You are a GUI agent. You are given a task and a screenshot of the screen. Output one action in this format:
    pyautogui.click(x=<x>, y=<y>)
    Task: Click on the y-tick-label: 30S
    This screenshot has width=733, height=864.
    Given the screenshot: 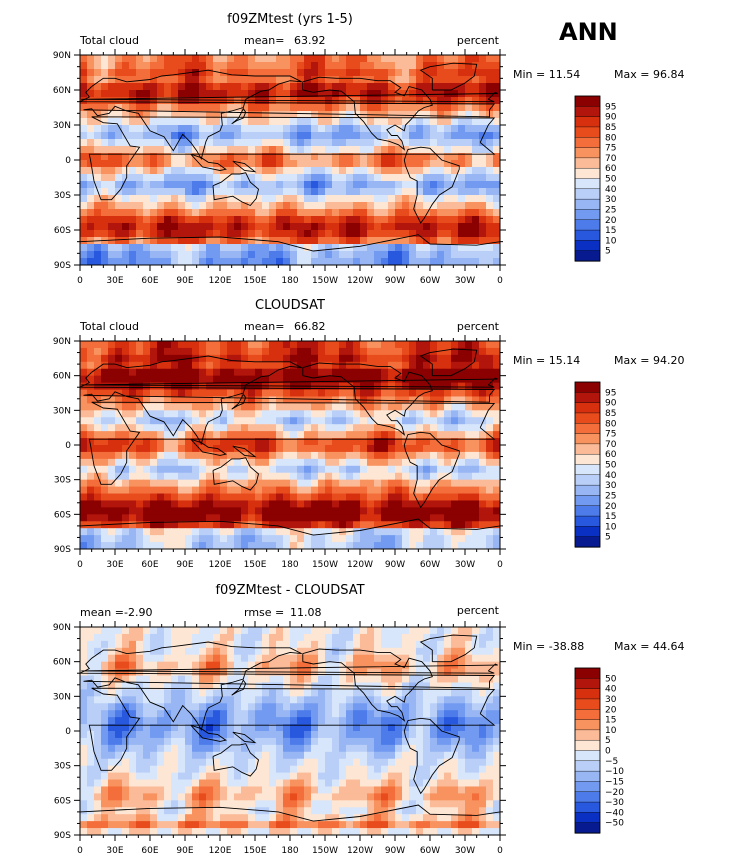 What is the action you would take?
    pyautogui.click(x=62, y=196)
    